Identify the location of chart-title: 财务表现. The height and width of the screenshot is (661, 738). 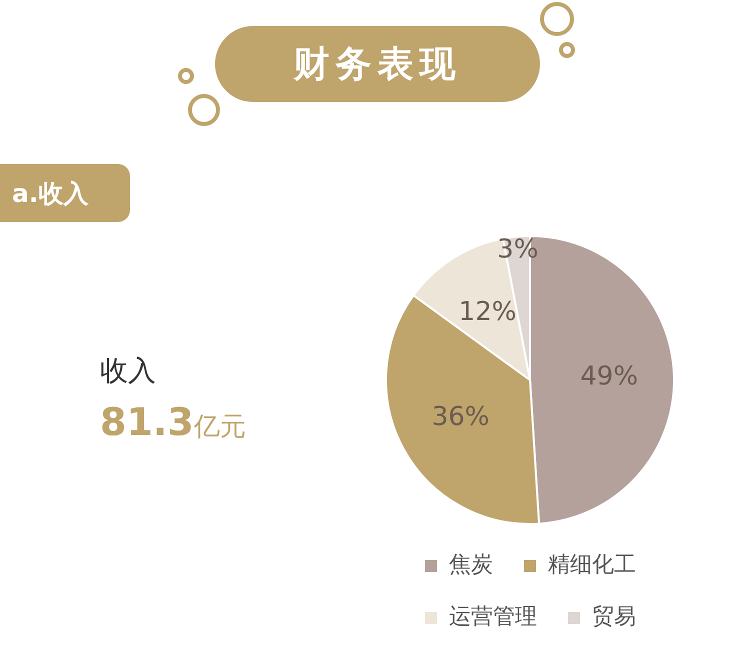
(377, 64).